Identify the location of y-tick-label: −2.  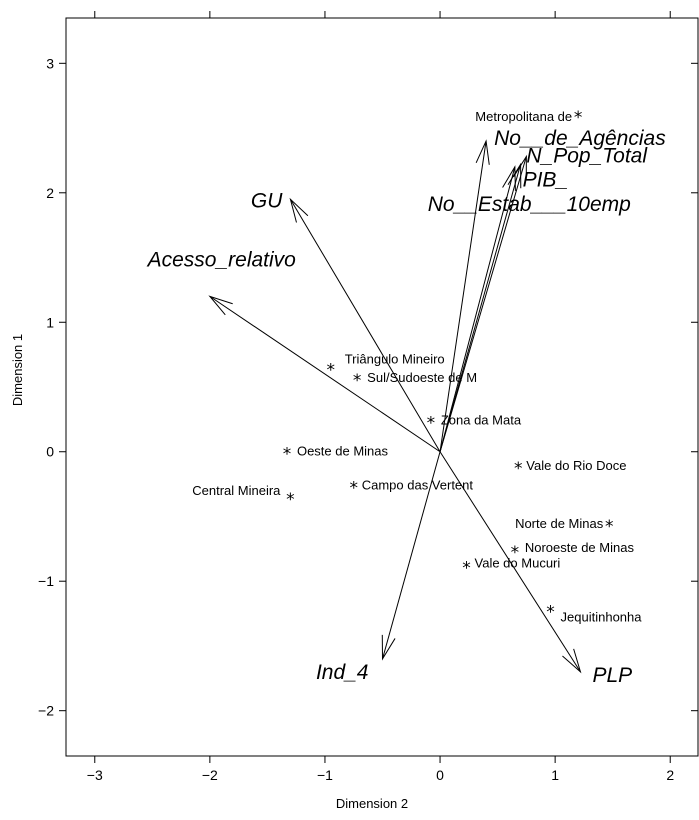
(46, 711).